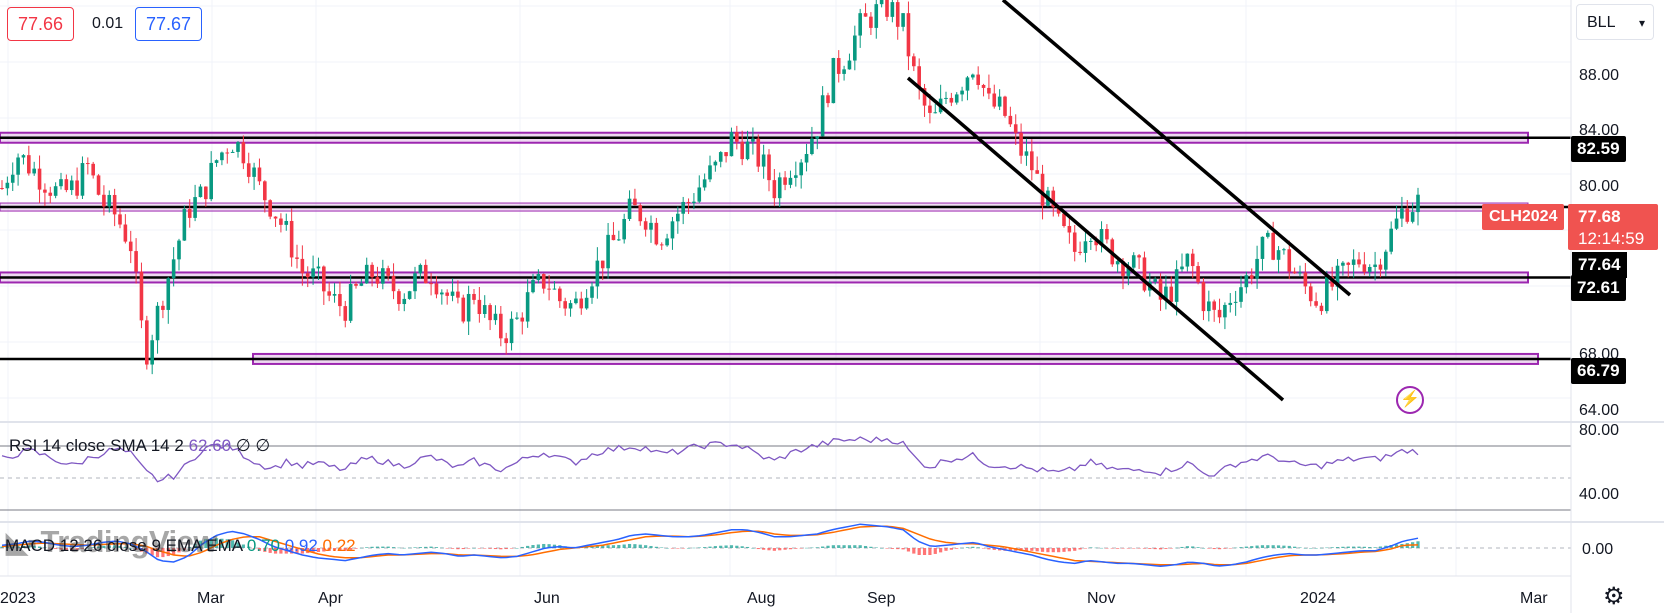  I want to click on symbol-select-label: BLL, so click(1601, 22).